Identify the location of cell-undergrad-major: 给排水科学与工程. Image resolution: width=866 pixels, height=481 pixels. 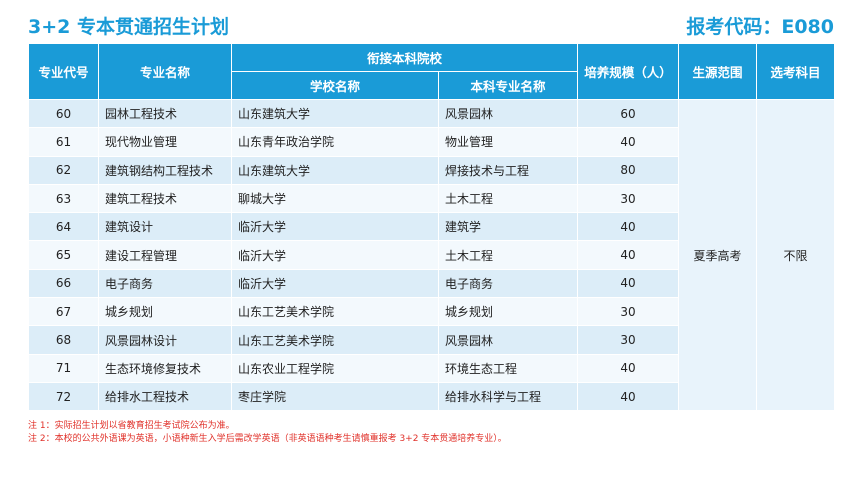
(508, 396).